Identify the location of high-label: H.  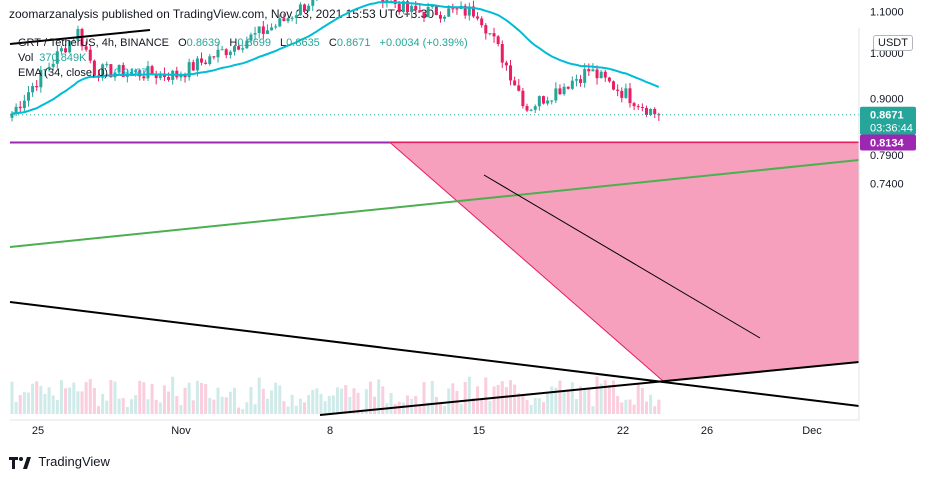
(233, 43).